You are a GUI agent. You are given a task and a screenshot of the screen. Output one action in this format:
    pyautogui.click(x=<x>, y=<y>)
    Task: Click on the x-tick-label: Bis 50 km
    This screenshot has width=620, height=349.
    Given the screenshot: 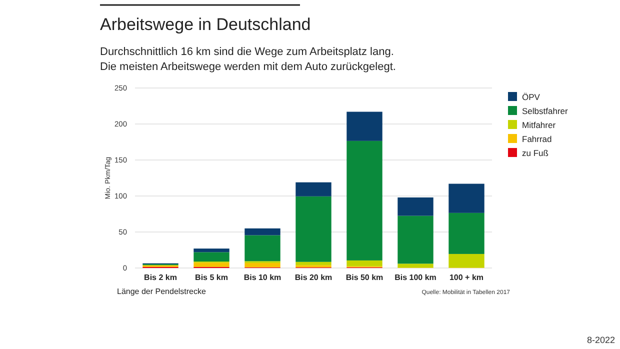 What is the action you would take?
    pyautogui.click(x=365, y=277)
    